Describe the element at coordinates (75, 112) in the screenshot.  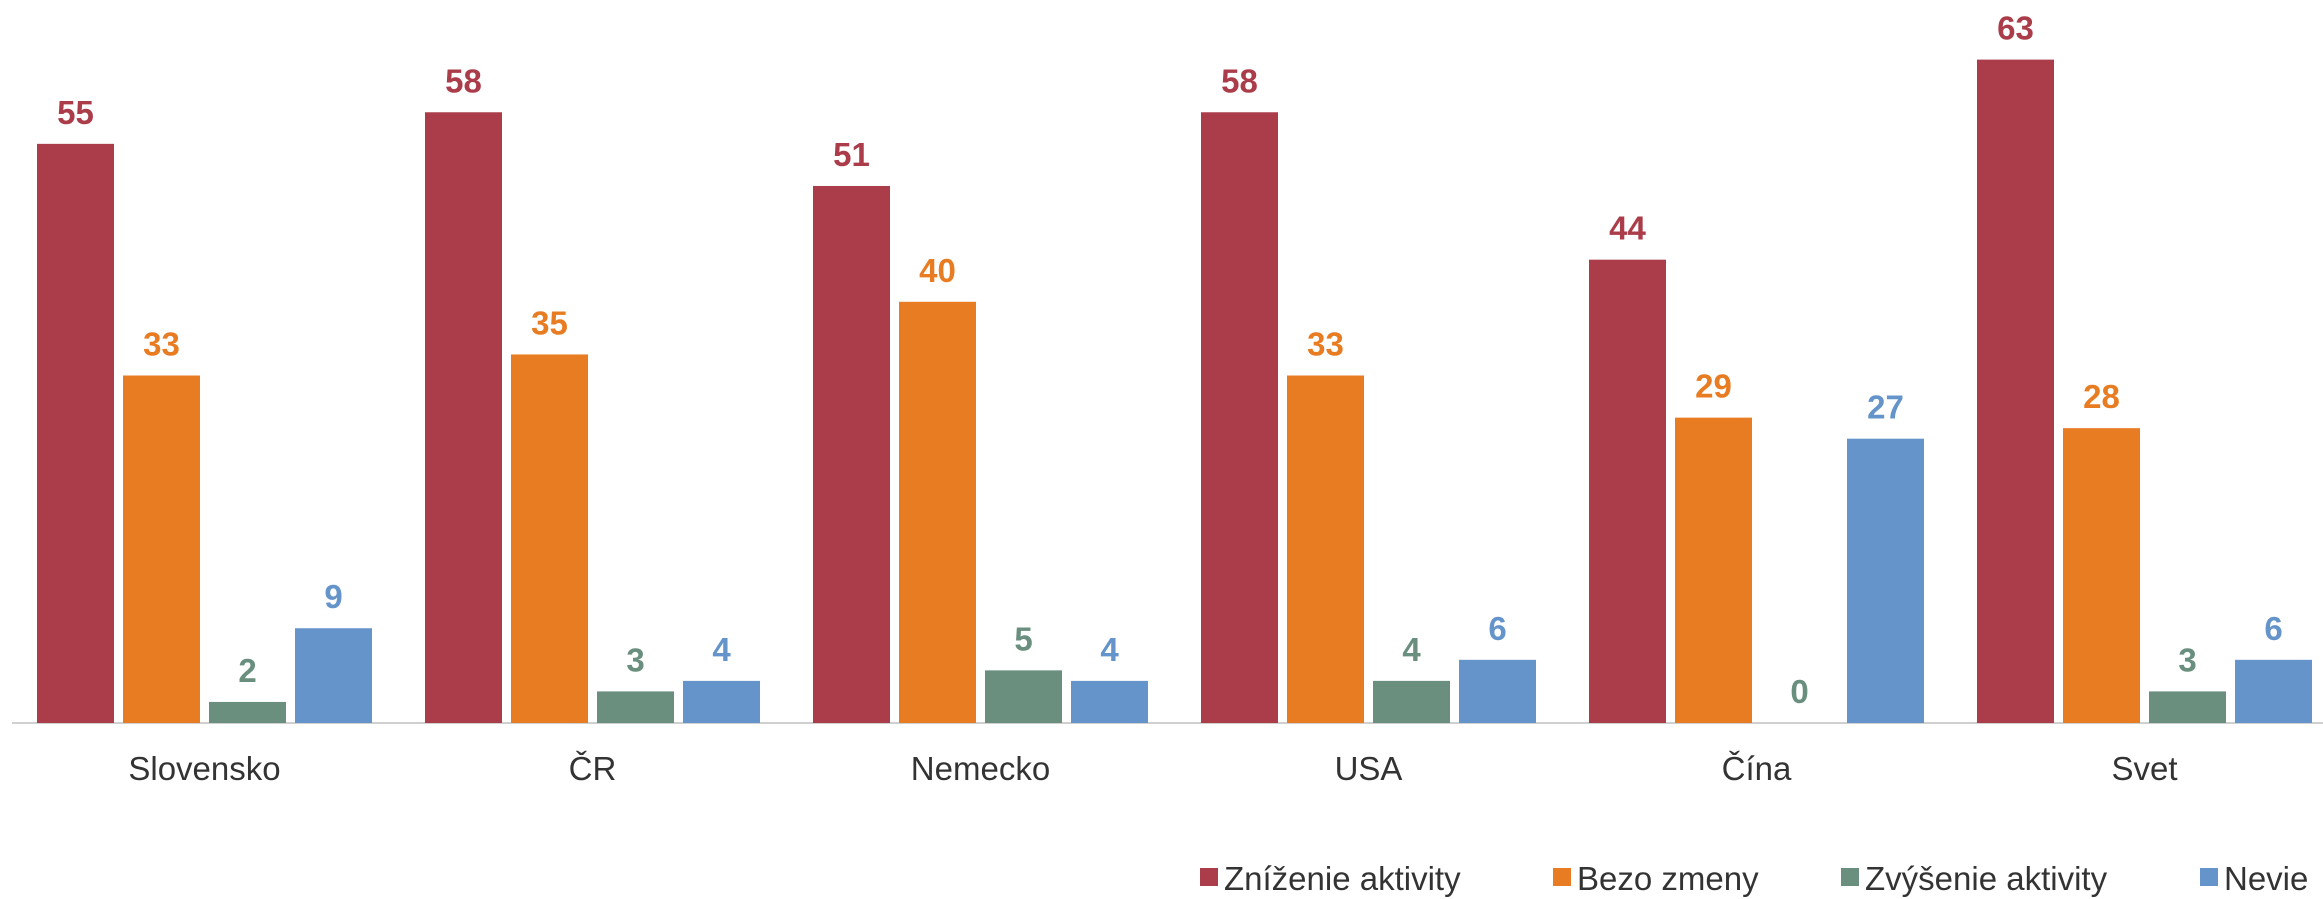
I see `value-label: 55` at that location.